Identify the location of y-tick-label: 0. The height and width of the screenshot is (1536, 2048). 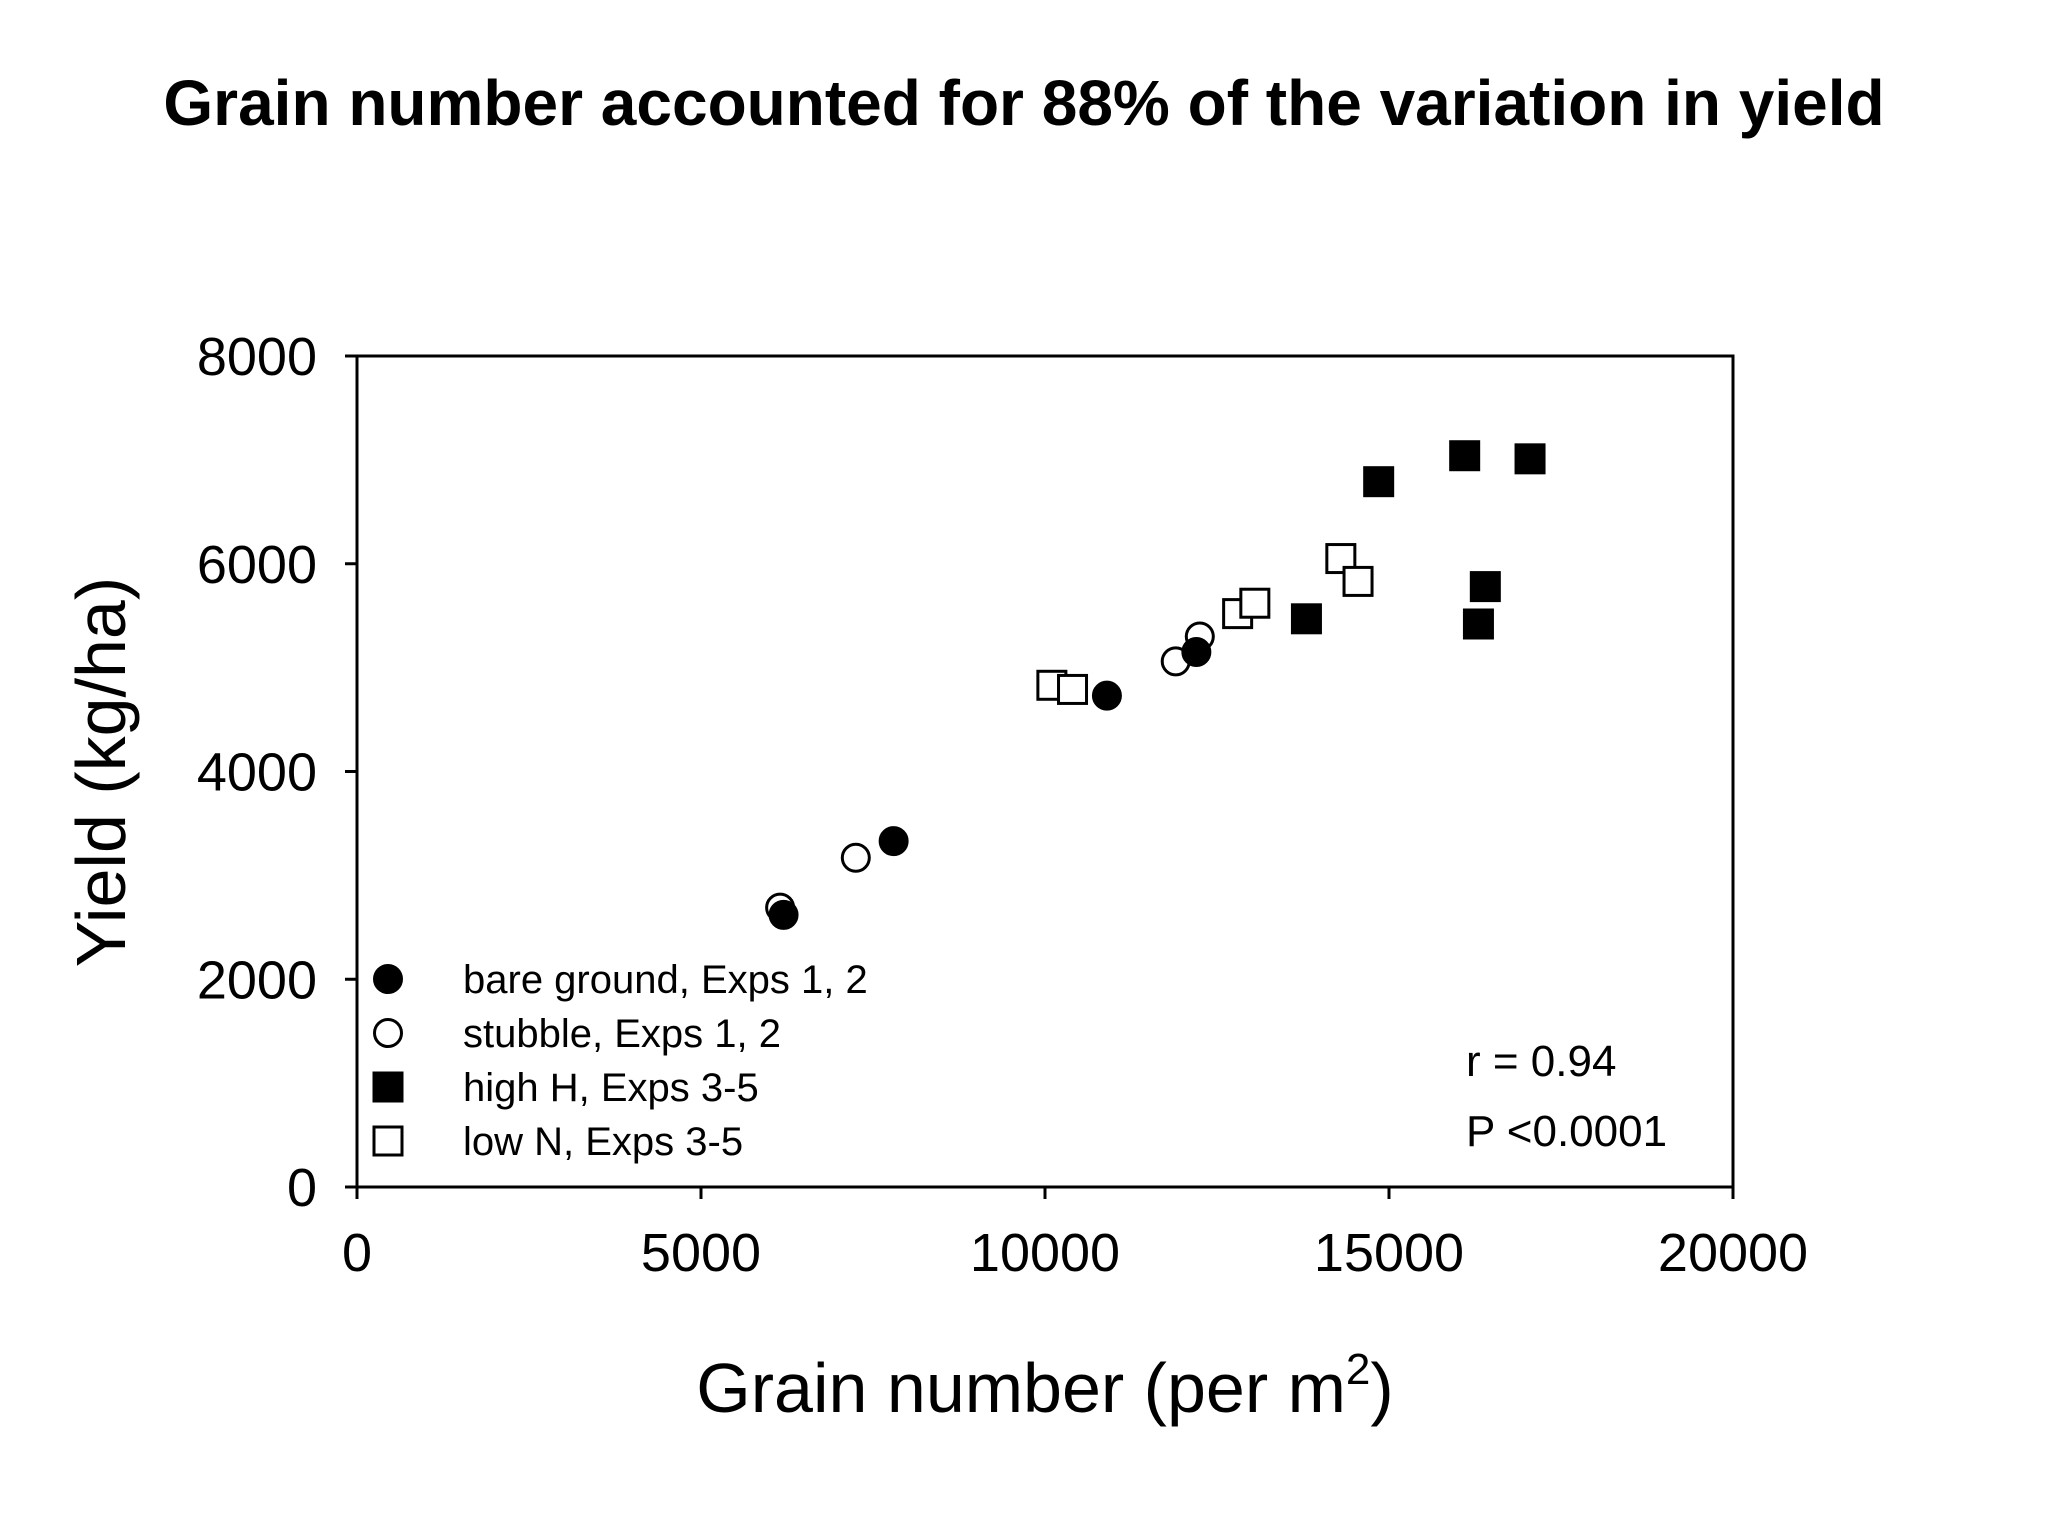
(302, 1188).